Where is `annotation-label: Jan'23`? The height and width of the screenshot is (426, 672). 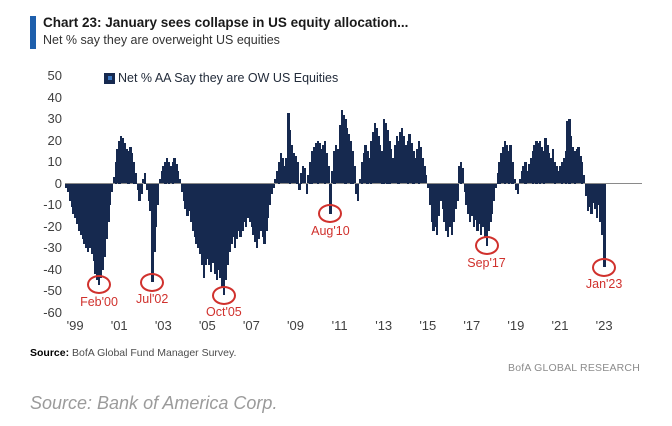 annotation-label: Jan'23 is located at coordinates (604, 284).